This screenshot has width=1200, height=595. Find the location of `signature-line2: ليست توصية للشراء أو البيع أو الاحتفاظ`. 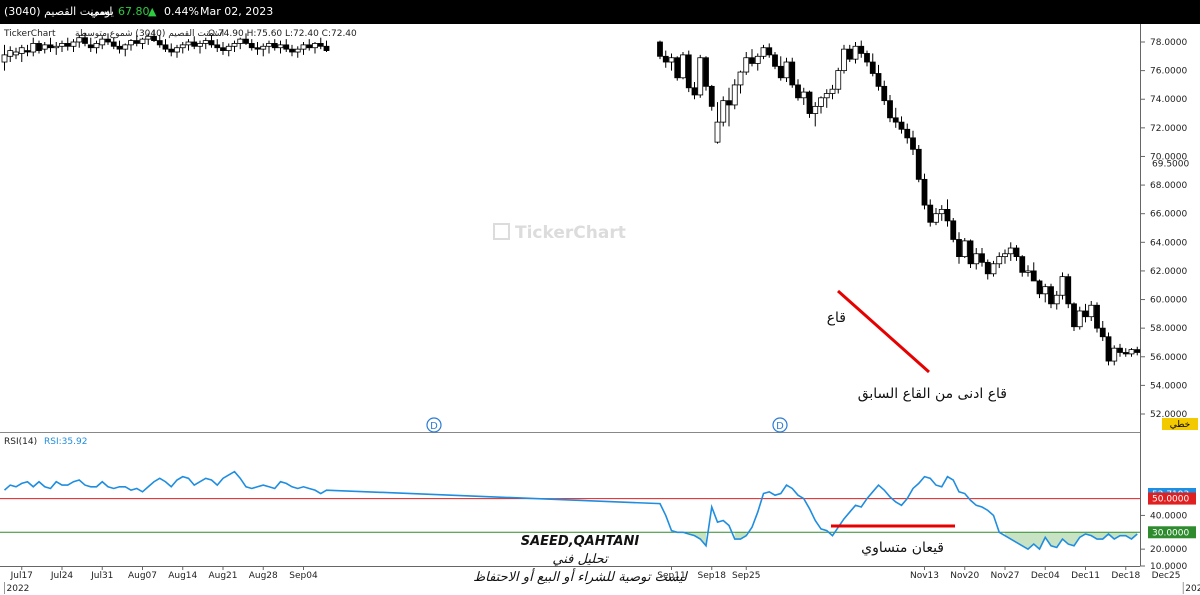

signature-line2: ليست توصية للشراء أو البيع أو الاحتفاظ is located at coordinates (581, 576).